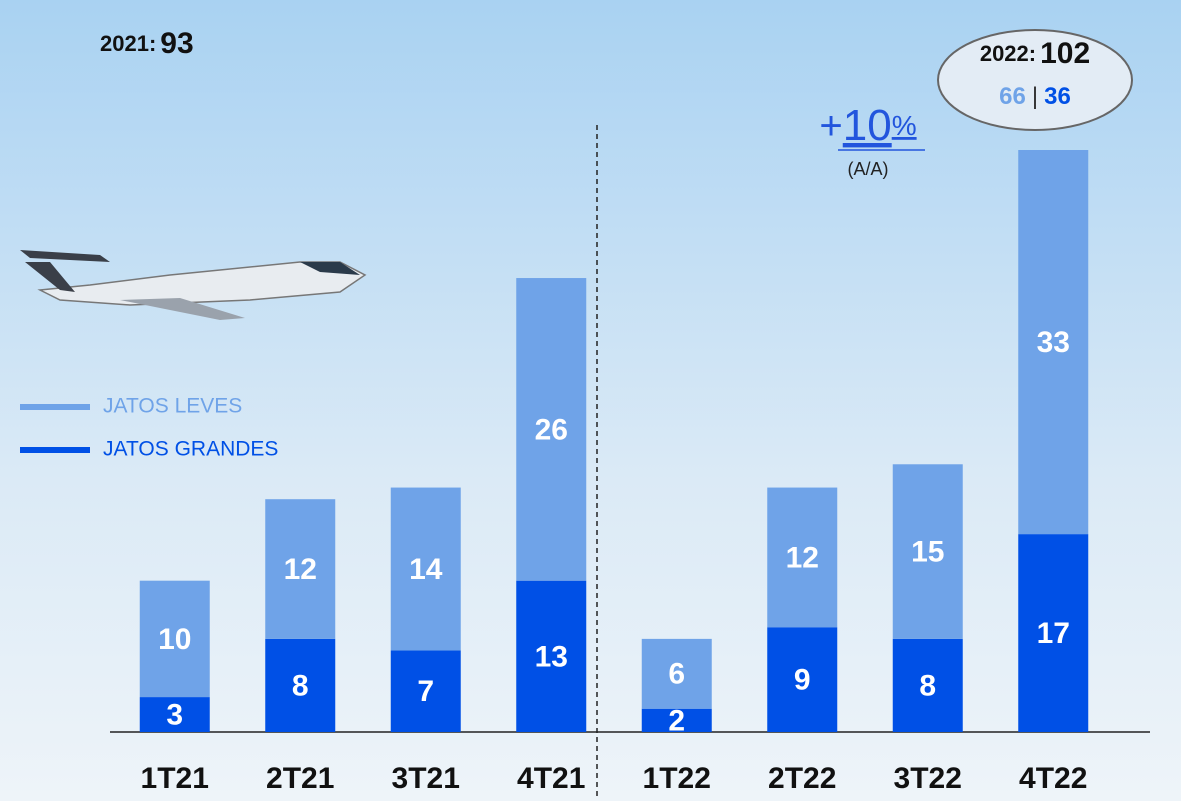 Image resolution: width=1181 pixels, height=801 pixels. I want to click on value-label: 9, so click(802, 680).